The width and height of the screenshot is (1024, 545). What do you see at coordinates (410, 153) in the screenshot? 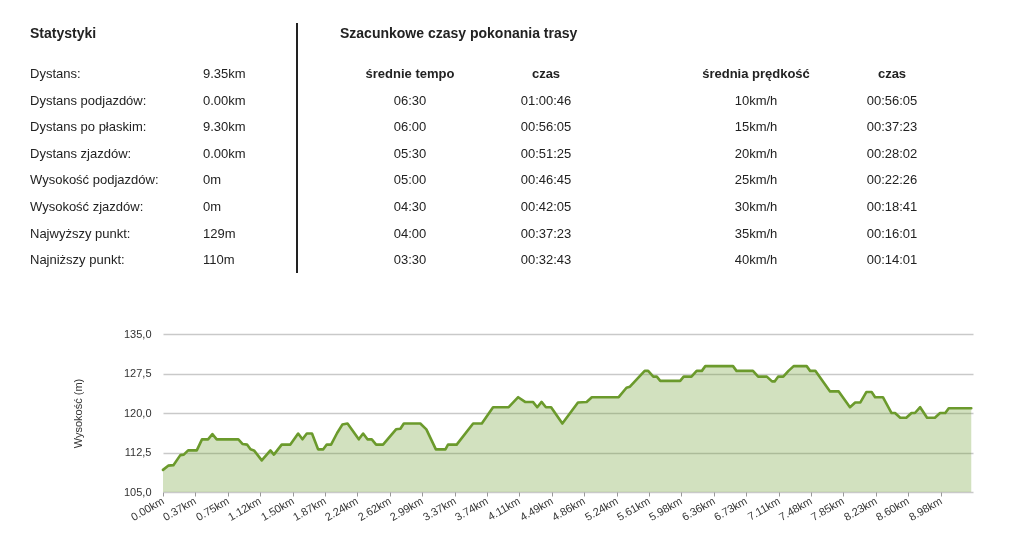
I see `text: 05:30` at bounding box center [410, 153].